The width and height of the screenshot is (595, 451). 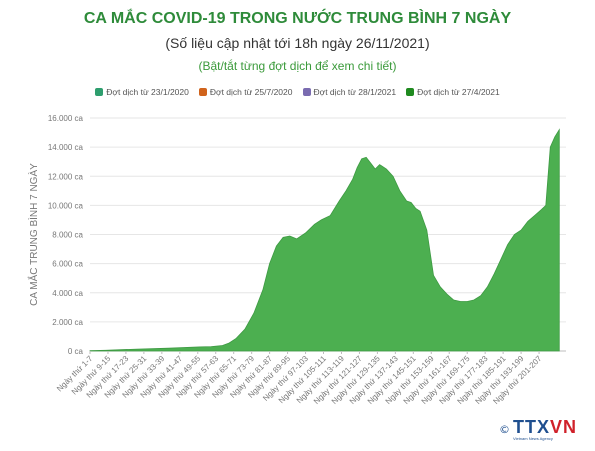 What do you see at coordinates (458, 92) in the screenshot?
I see `legend-label-wave-4: Đợt dịch từ 27/4/2021` at bounding box center [458, 92].